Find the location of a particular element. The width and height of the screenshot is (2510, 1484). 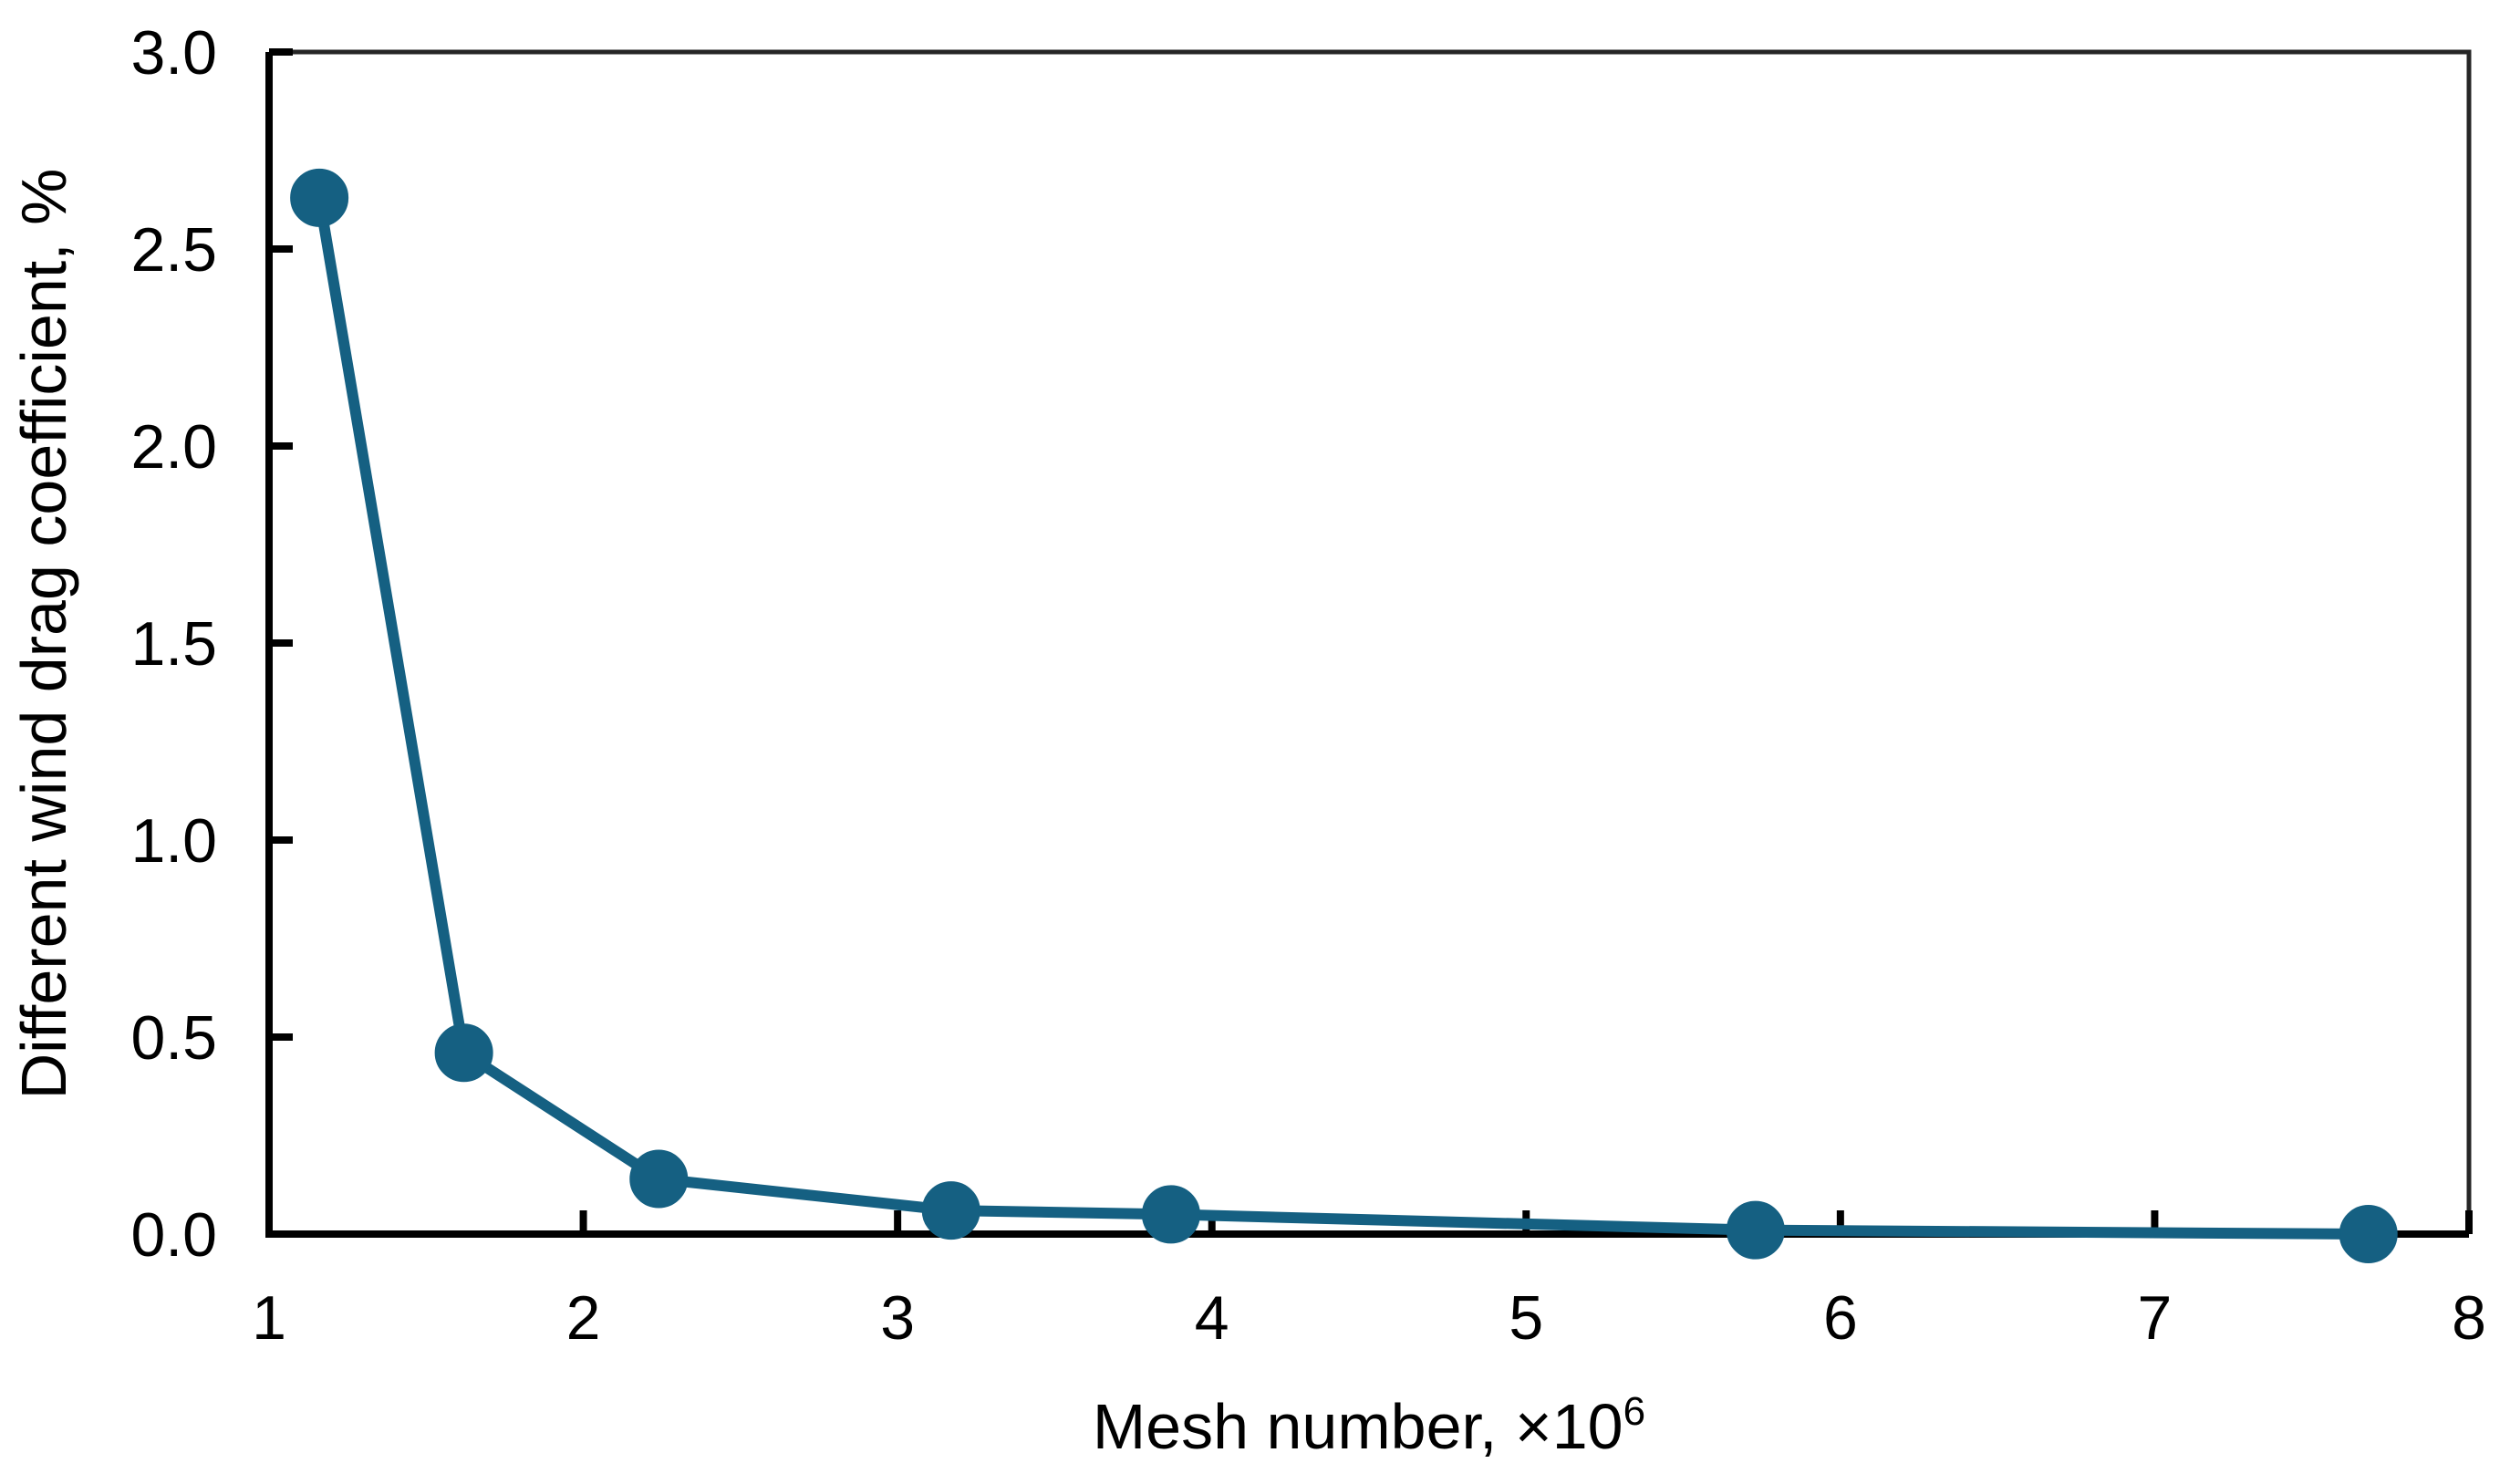

x-tick-label: 8 is located at coordinates (2469, 1318).